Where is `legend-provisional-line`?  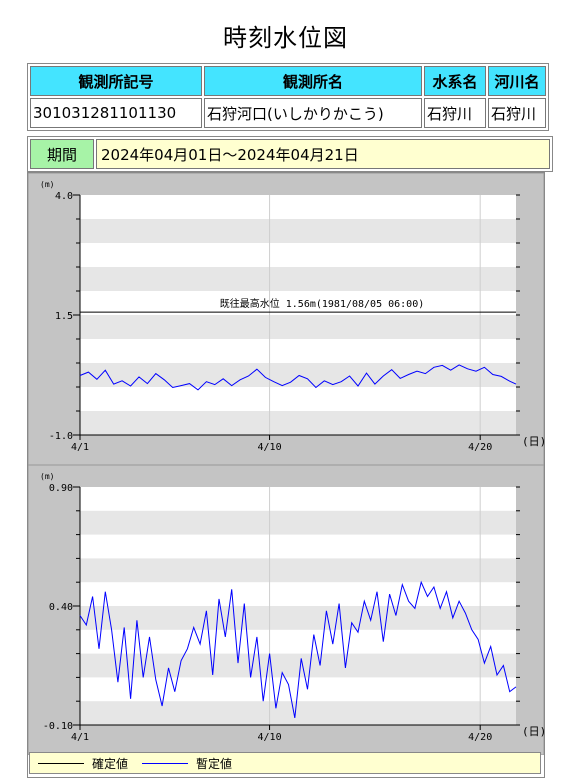
legend-provisional-line is located at coordinates (165, 763).